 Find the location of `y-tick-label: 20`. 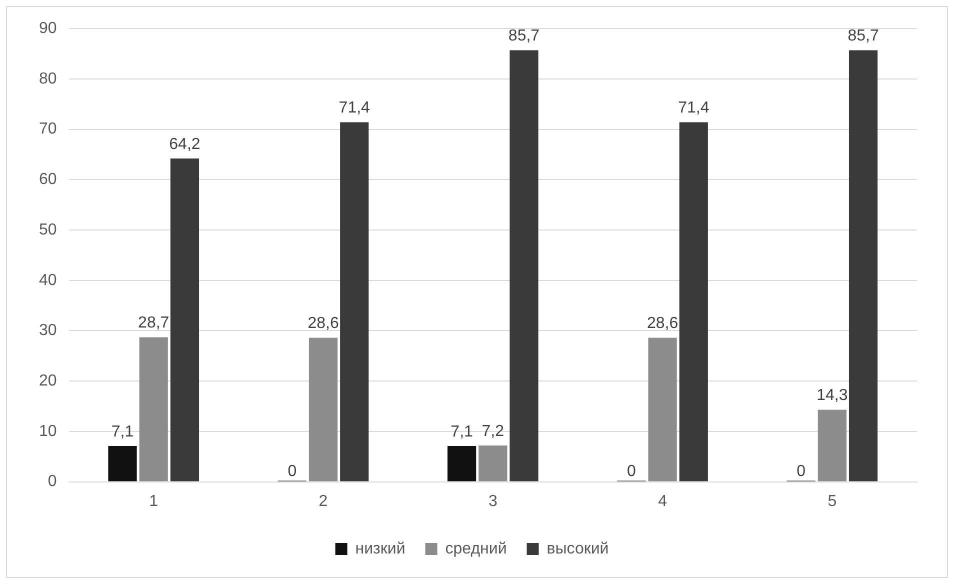

y-tick-label: 20 is located at coordinates (48, 381).